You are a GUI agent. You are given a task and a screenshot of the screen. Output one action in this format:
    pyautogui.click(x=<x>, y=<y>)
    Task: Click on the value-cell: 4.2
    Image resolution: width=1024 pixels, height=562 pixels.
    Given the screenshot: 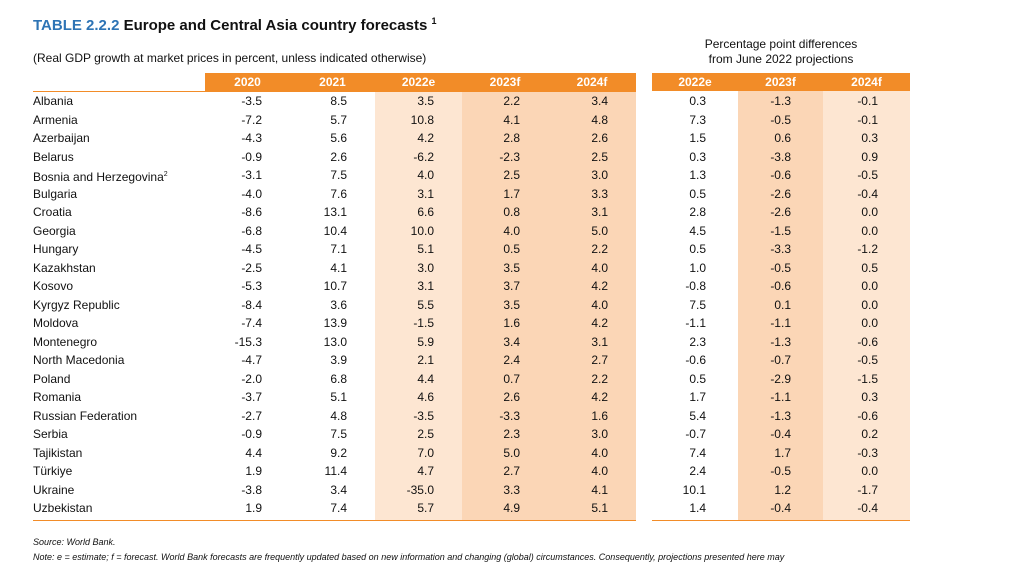 What is the action you would take?
    pyautogui.click(x=425, y=138)
    